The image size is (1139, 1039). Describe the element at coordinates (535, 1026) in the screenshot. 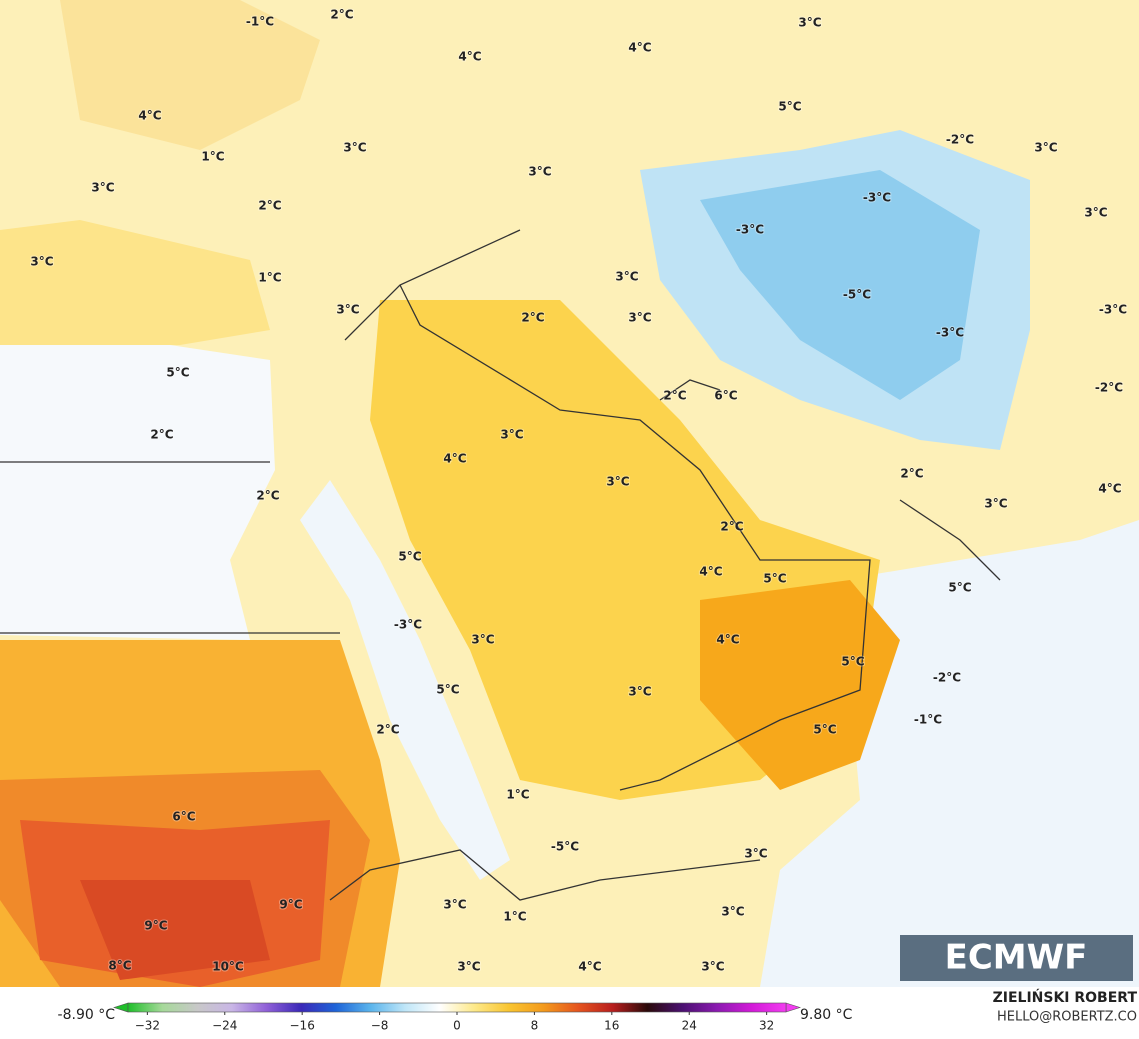

I see `colorbar-tick-label: 8` at that location.